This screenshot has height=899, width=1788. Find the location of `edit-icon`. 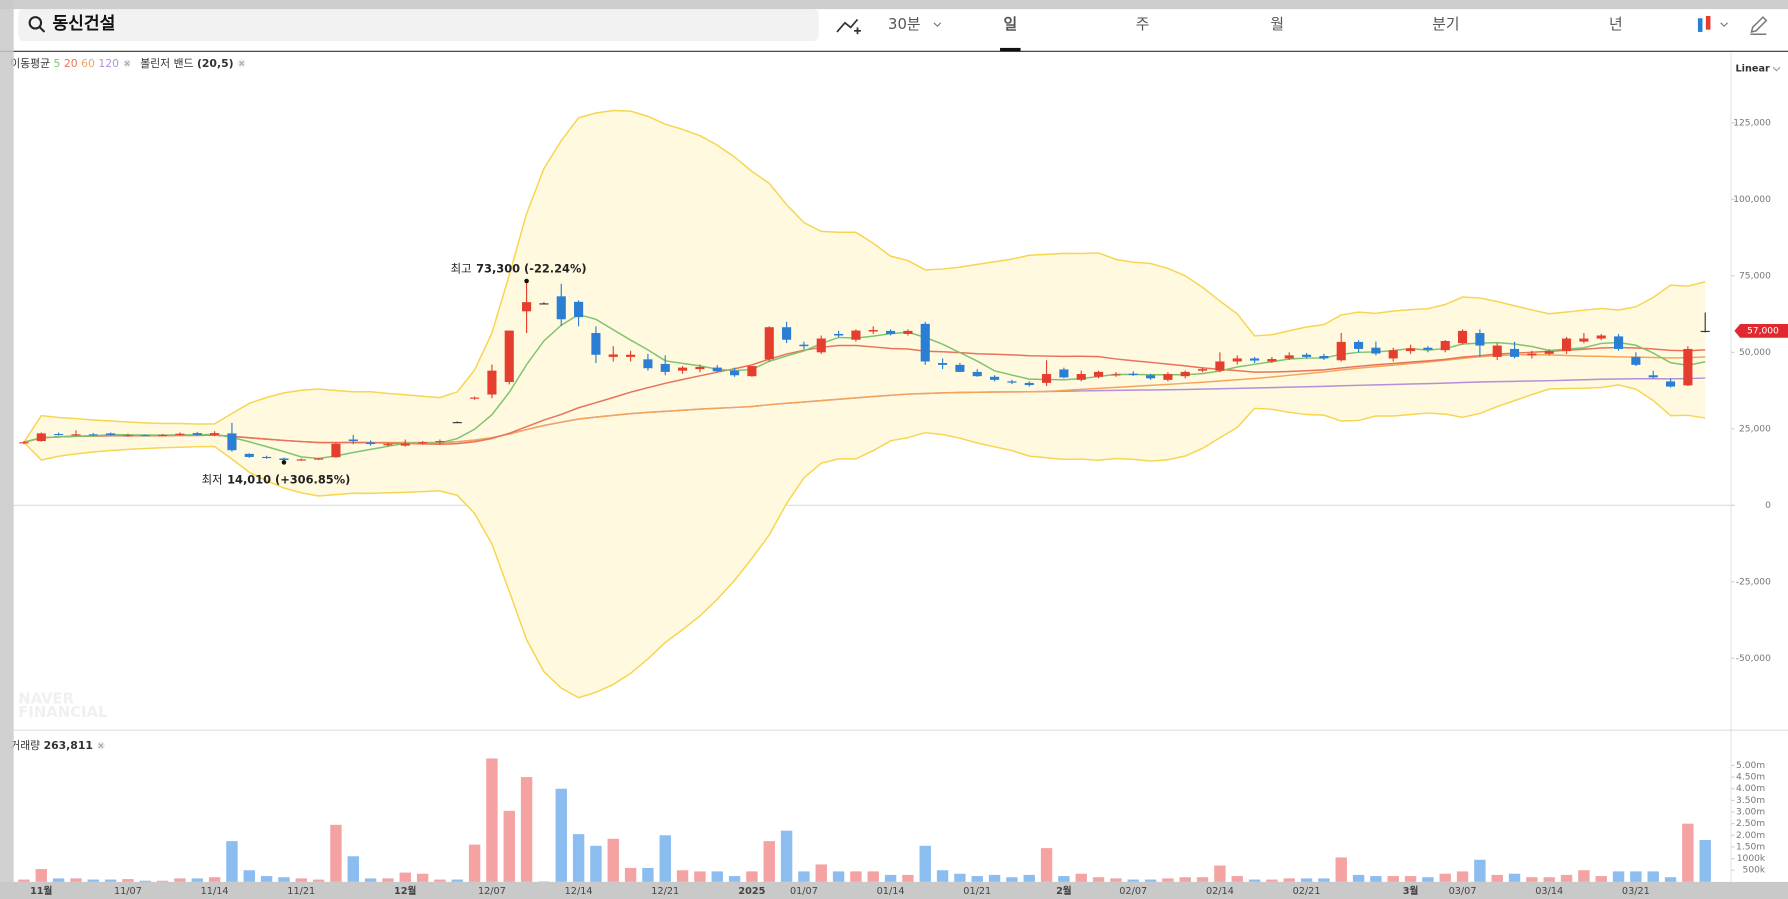

edit-icon is located at coordinates (1759, 25).